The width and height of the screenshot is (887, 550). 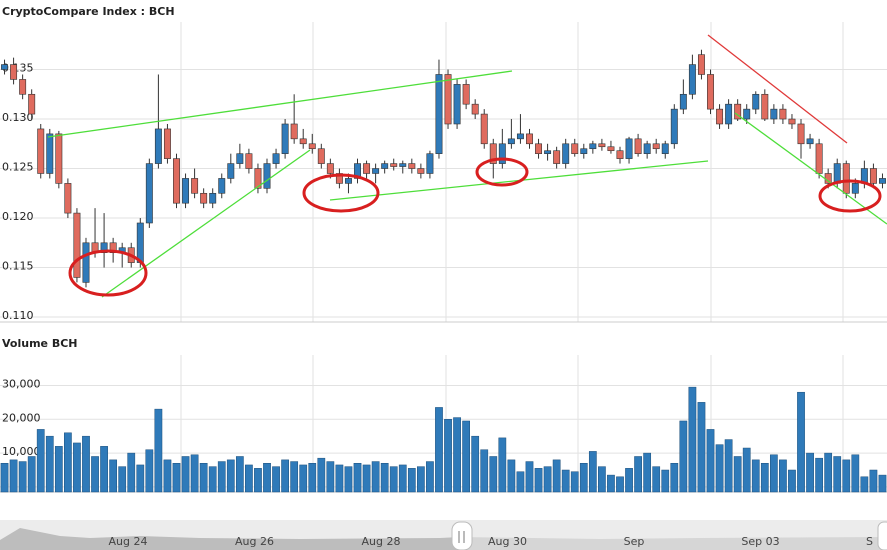 I want to click on y-tick-label: 0.135, so click(x=18, y=68).